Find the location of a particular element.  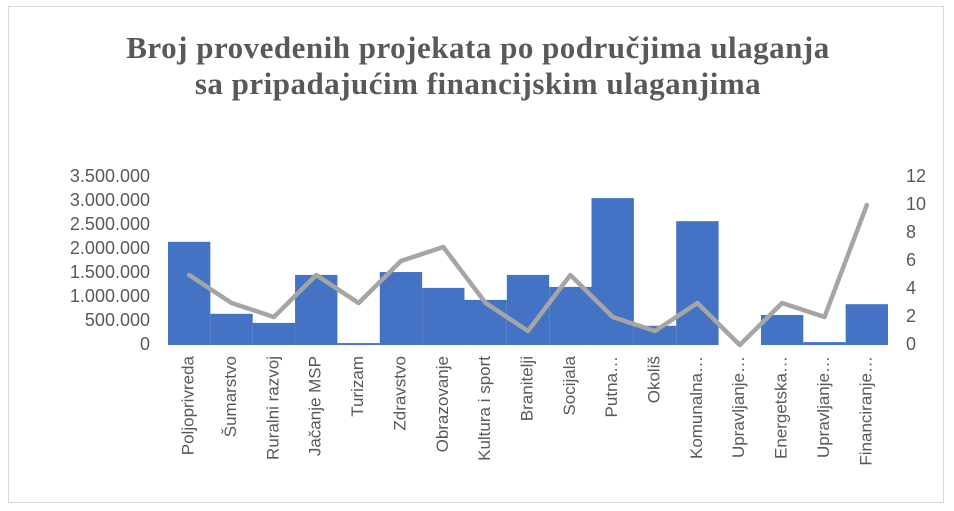

x-tick-label: Kultura i sport is located at coordinates (484, 408).